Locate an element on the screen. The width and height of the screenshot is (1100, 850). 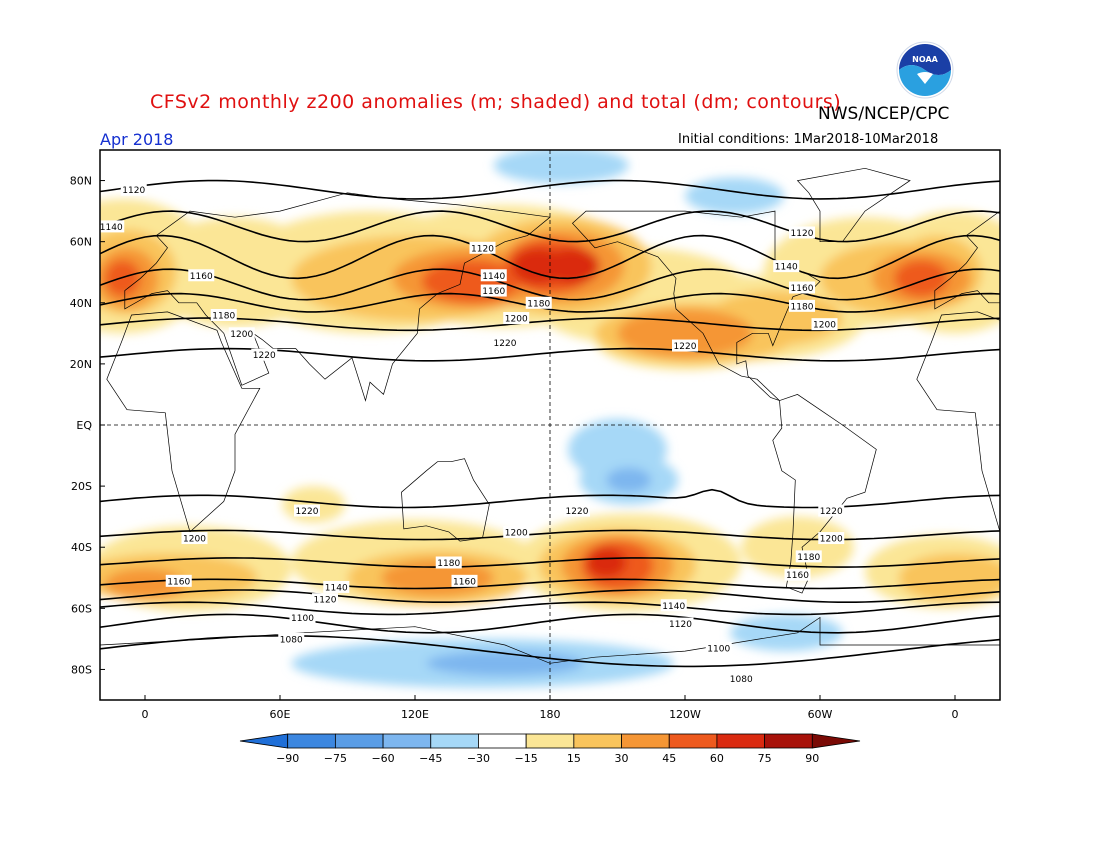
latitude-labels: 80N 60N 40N 20N EQ 20S 40S 60S 80S is located at coordinates (87, 425).